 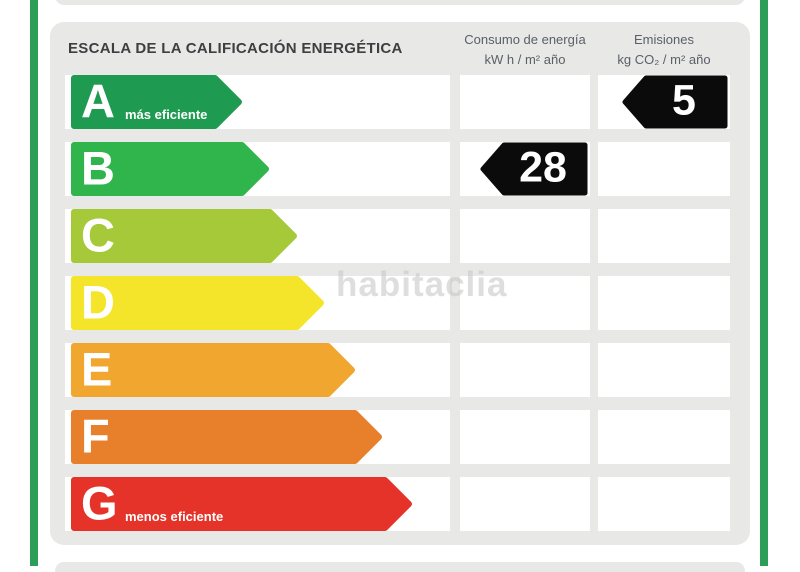 What do you see at coordinates (400, 2) in the screenshot?
I see `previous-card-bottom-edge` at bounding box center [400, 2].